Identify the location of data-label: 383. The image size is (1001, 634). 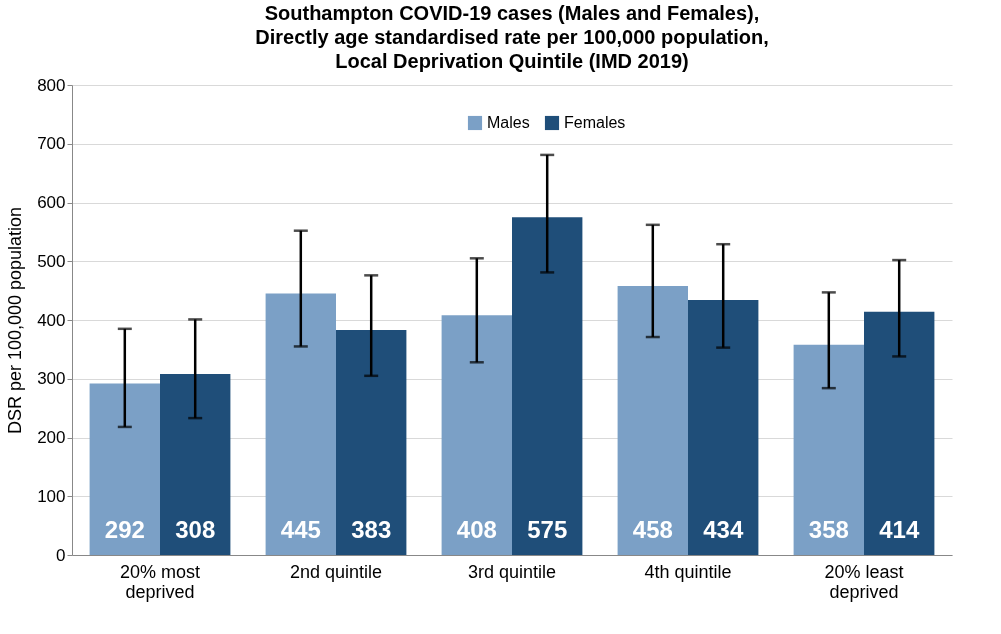
(371, 529).